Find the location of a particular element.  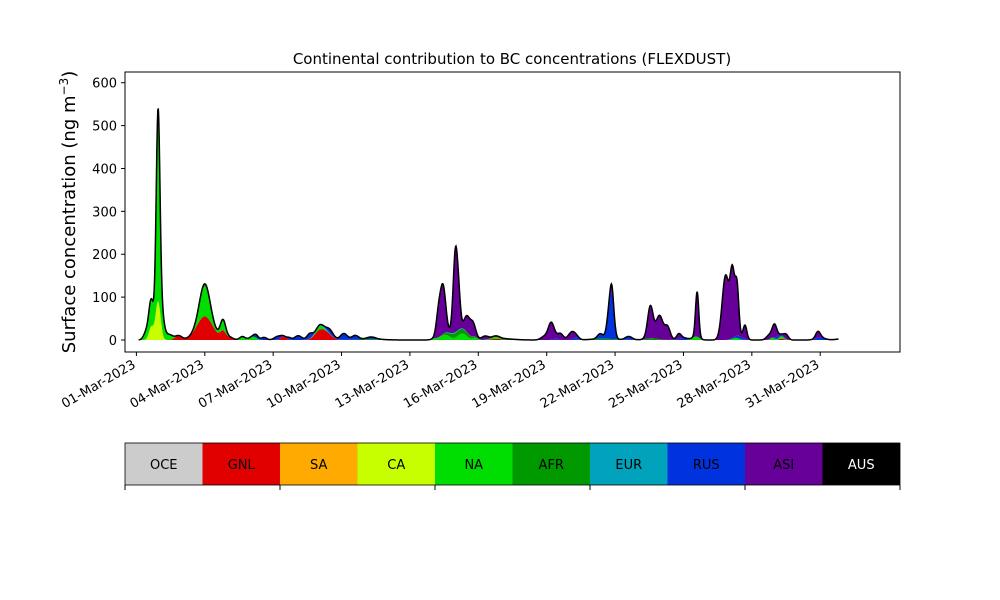

y-axis-label: Surface concentration (ng m−3) is located at coordinates (68, 212).